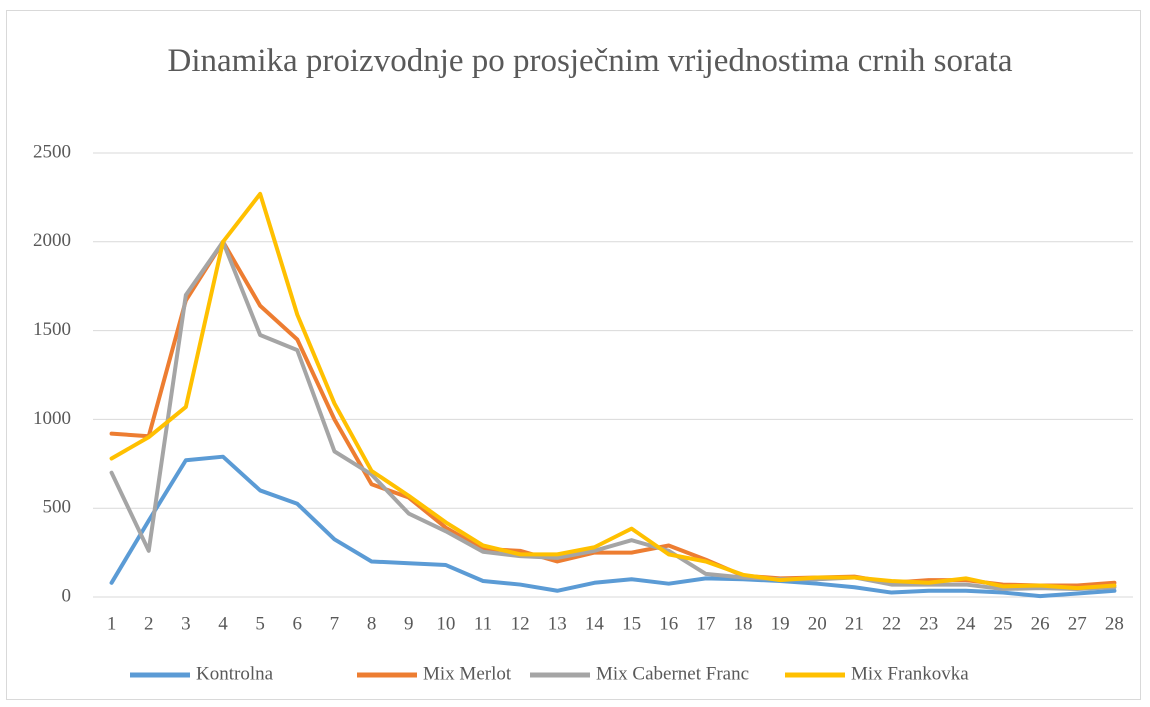 This screenshot has width=1150, height=707. Describe the element at coordinates (235, 673) in the screenshot. I see `legend-label: Kontrolna` at that location.